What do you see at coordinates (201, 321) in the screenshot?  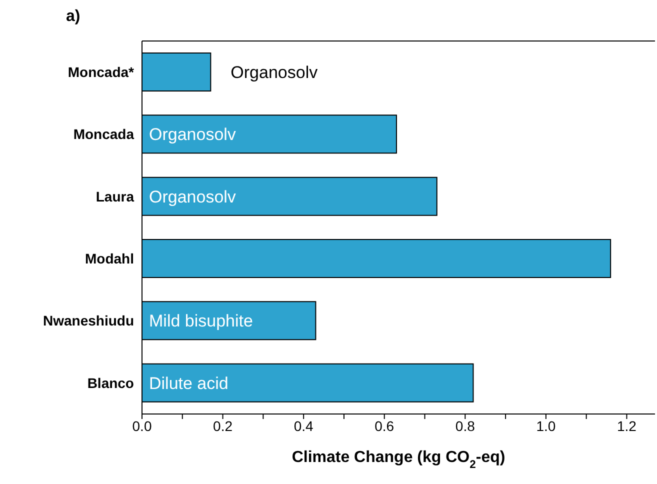 I see `data-label: Mild bisuphite` at bounding box center [201, 321].